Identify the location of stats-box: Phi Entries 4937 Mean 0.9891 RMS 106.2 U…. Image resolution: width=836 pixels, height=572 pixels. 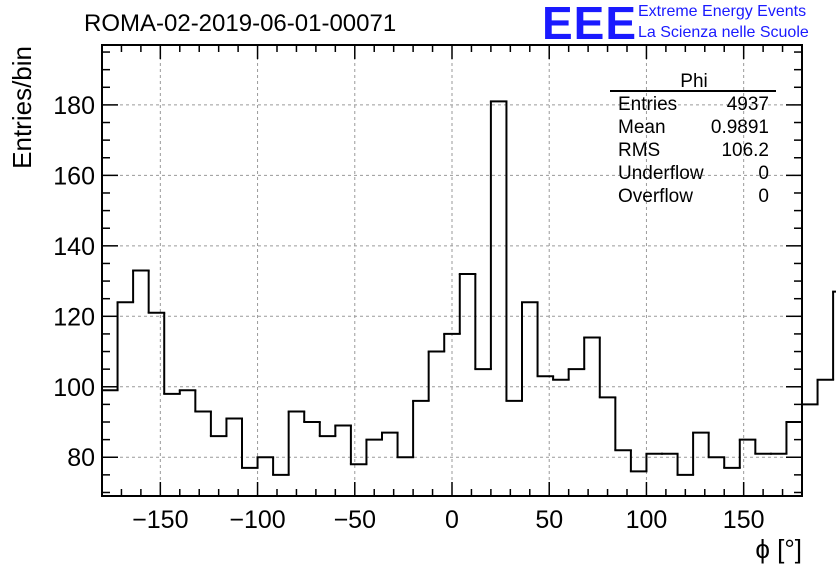
(693, 139).